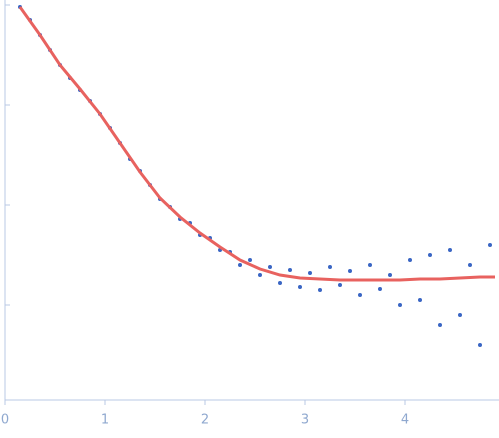  Describe the element at coordinates (205, 420) in the screenshot. I see `x-tick-label: 2` at that location.